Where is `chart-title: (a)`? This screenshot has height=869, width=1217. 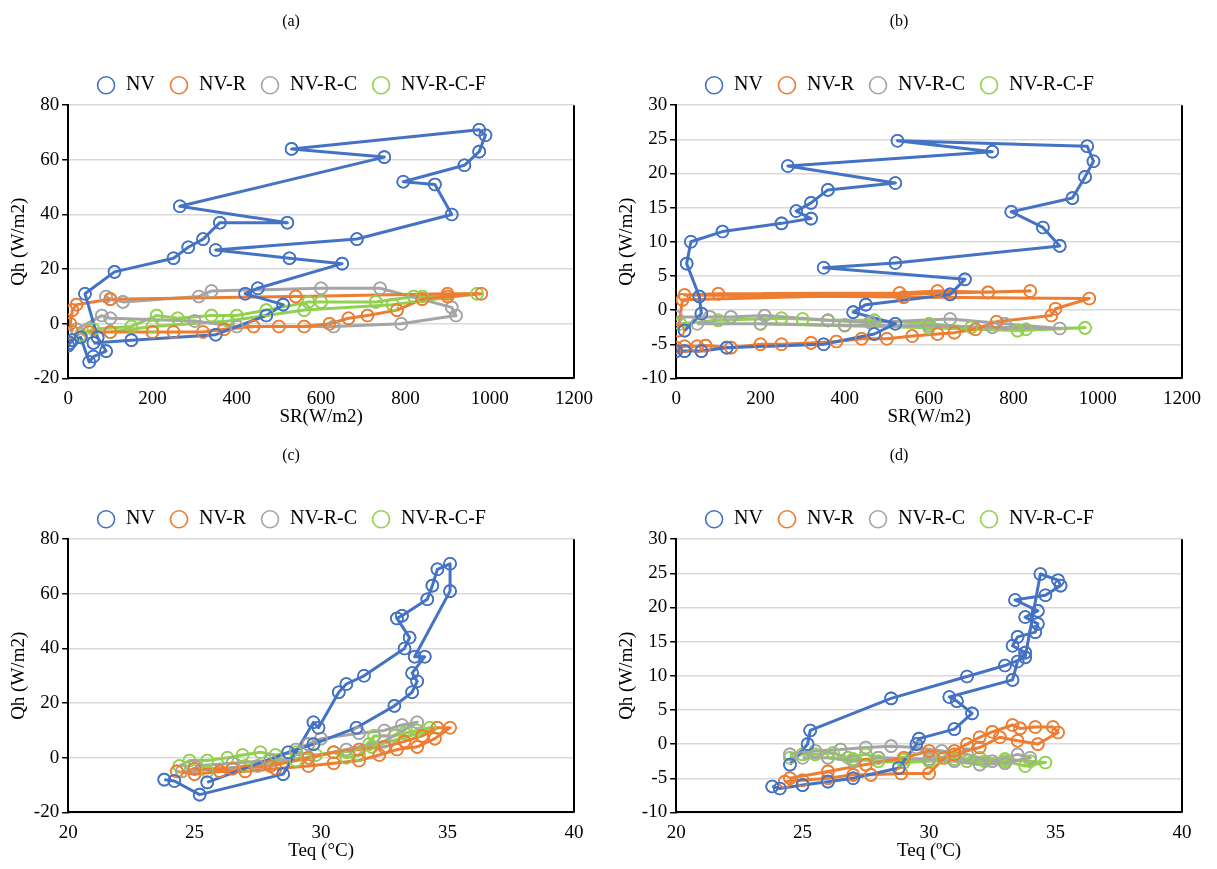
chart-title: (a) is located at coordinates (291, 20).